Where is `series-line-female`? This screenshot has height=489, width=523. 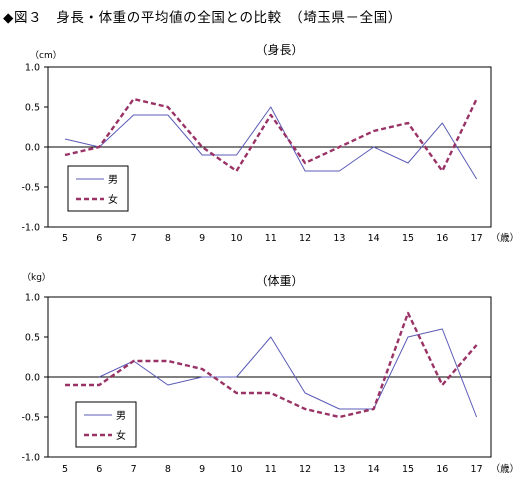
series-line-female is located at coordinates (271, 135).